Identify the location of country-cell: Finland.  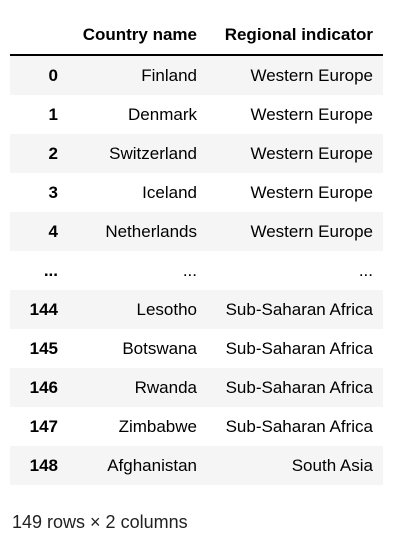
(169, 75).